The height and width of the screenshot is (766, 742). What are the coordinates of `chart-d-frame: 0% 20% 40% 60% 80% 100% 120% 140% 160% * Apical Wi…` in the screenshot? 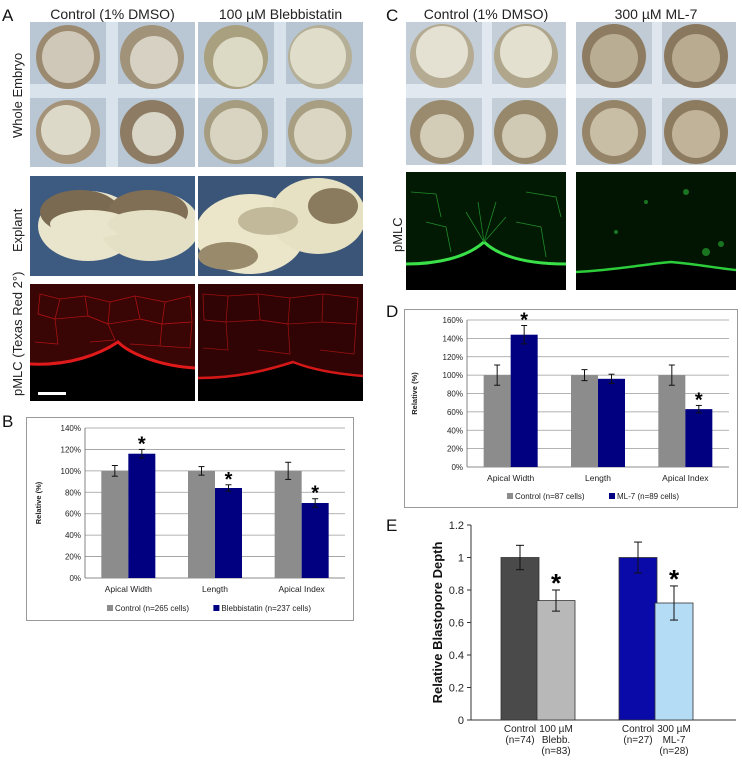 It's located at (571, 408).